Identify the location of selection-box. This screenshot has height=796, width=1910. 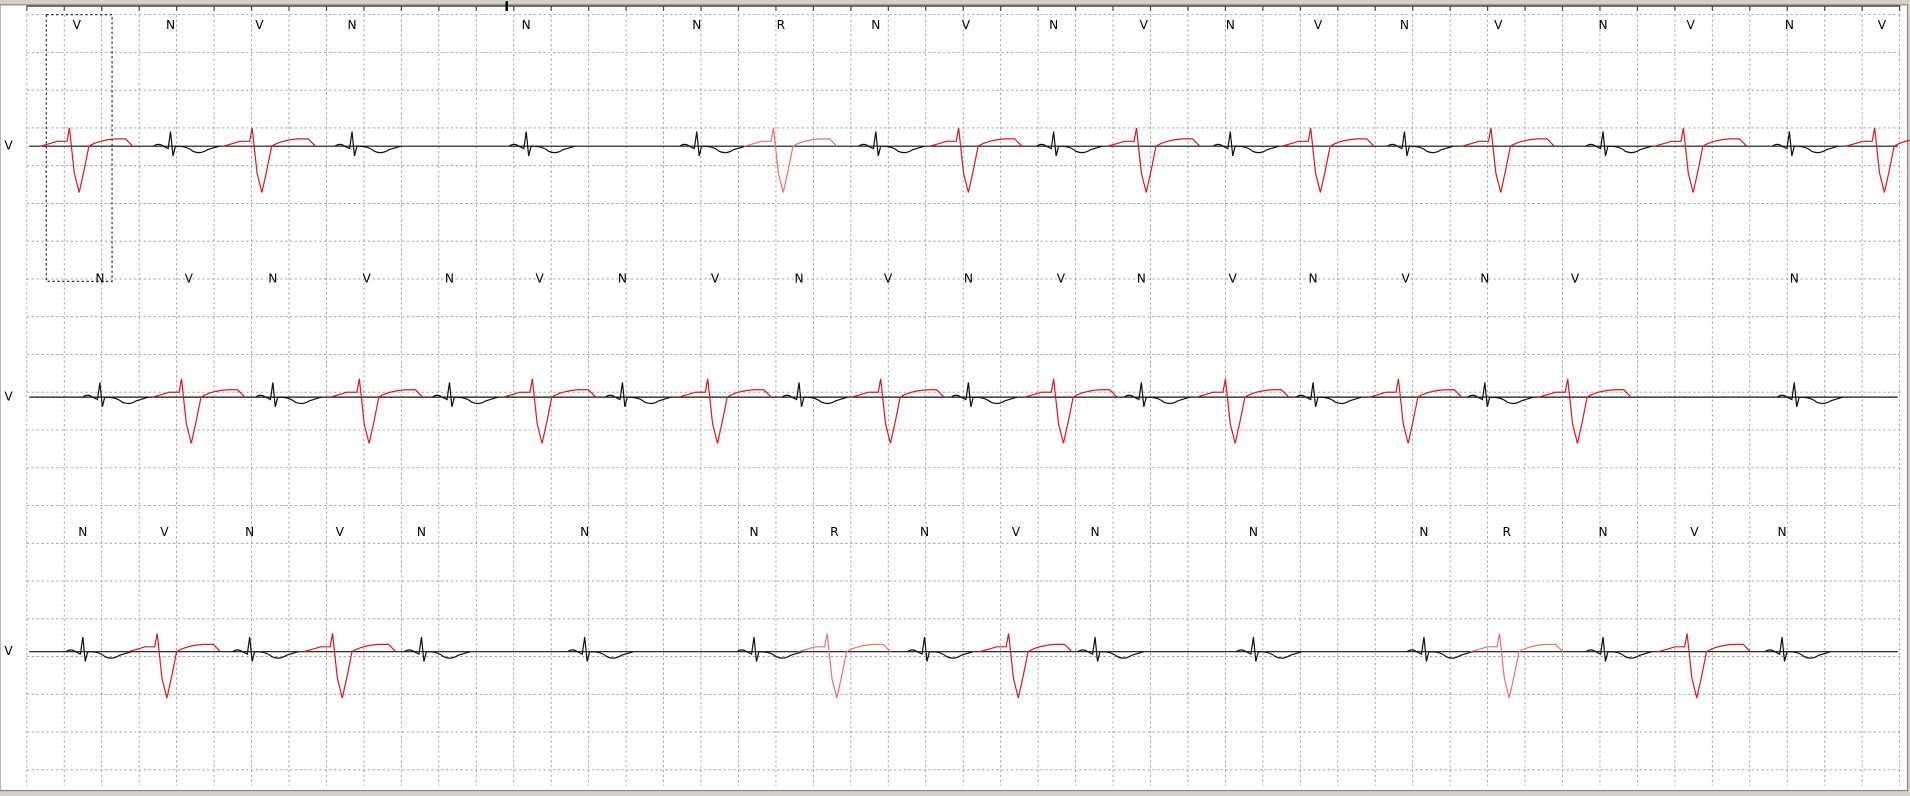
(79, 148).